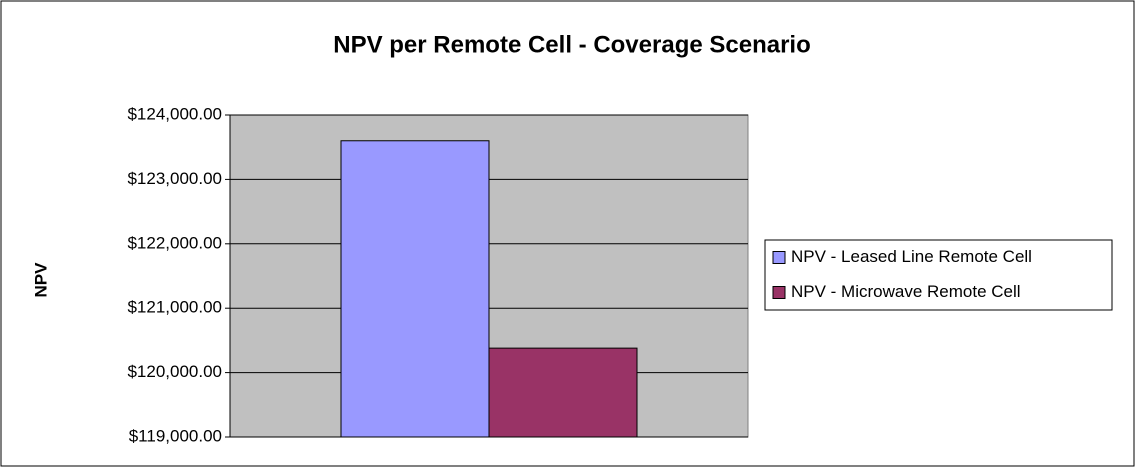 The height and width of the screenshot is (467, 1135). I want to click on y-axis-label: NPV, so click(40, 280).